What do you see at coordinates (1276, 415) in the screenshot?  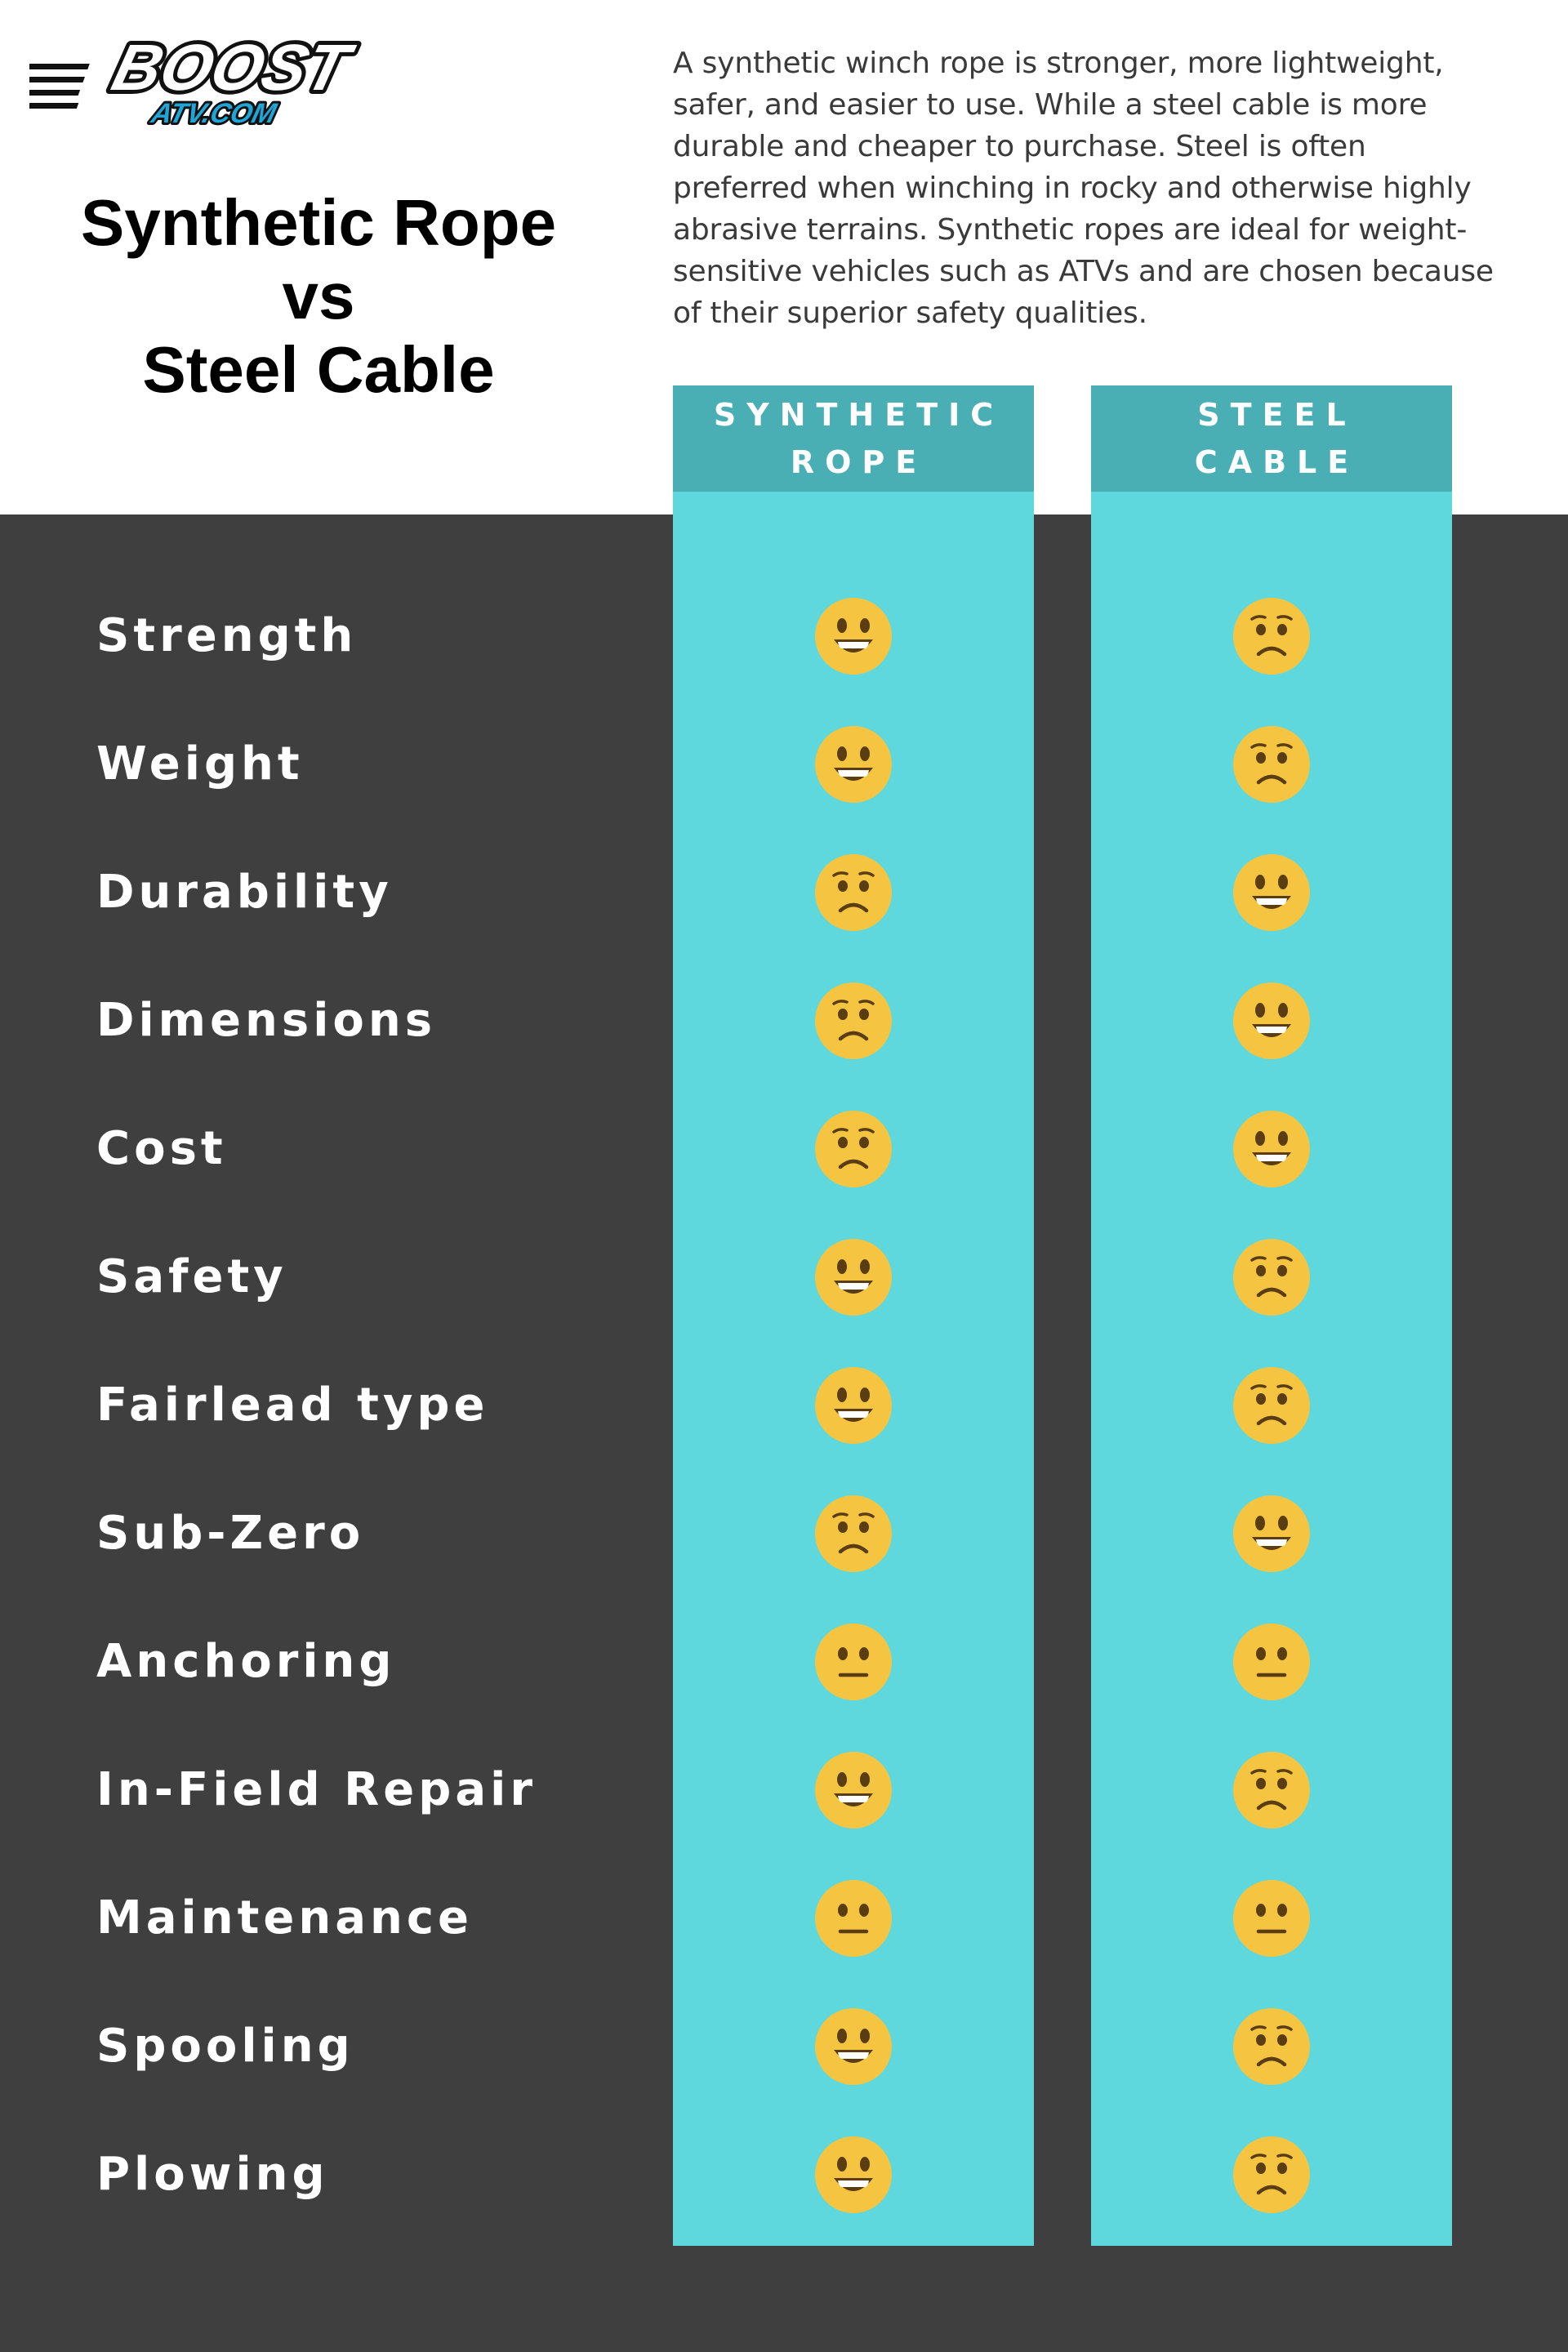 I see `steel-header-line-1: STEEL` at bounding box center [1276, 415].